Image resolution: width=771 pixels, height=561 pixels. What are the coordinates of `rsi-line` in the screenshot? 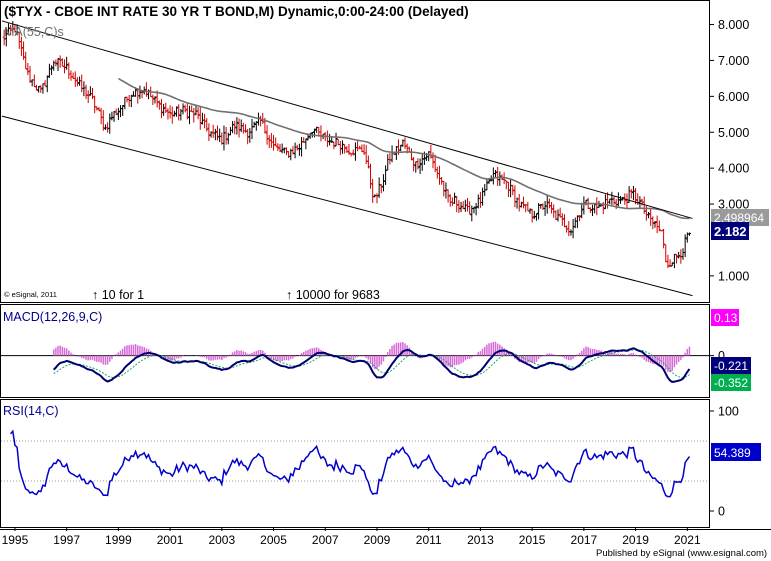 It's located at (350, 463).